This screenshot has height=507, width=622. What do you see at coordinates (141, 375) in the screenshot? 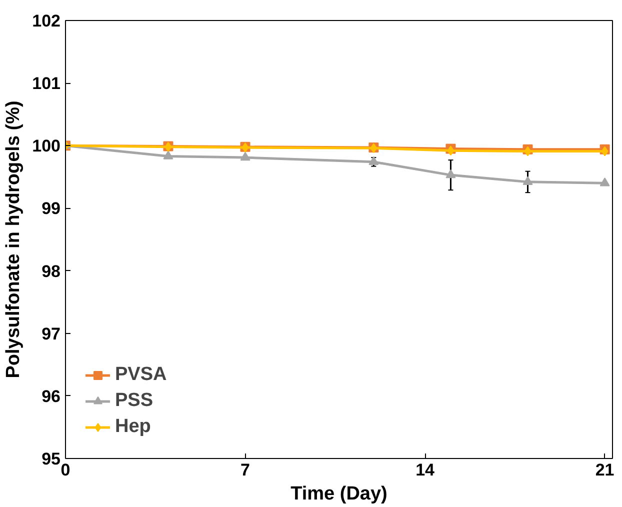
I see `legend-label: PVSA` at bounding box center [141, 375].